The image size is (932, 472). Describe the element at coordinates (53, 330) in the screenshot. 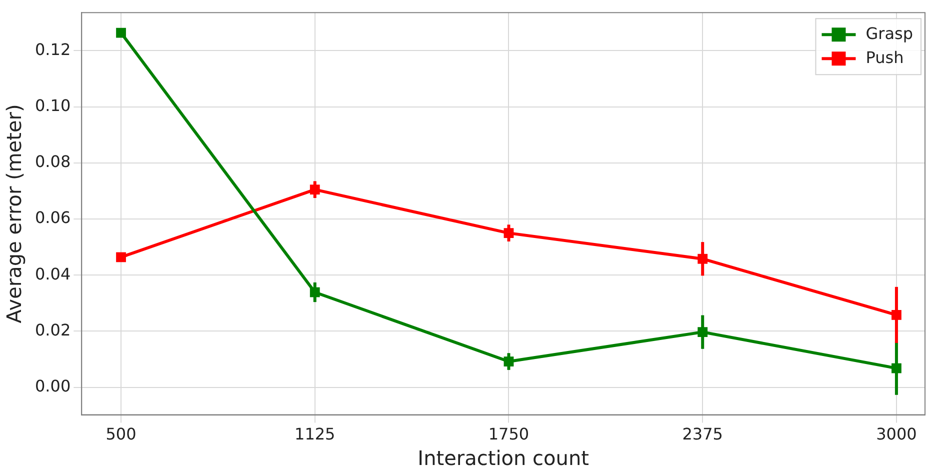

I see `y-tick-label: 0.02` at that location.